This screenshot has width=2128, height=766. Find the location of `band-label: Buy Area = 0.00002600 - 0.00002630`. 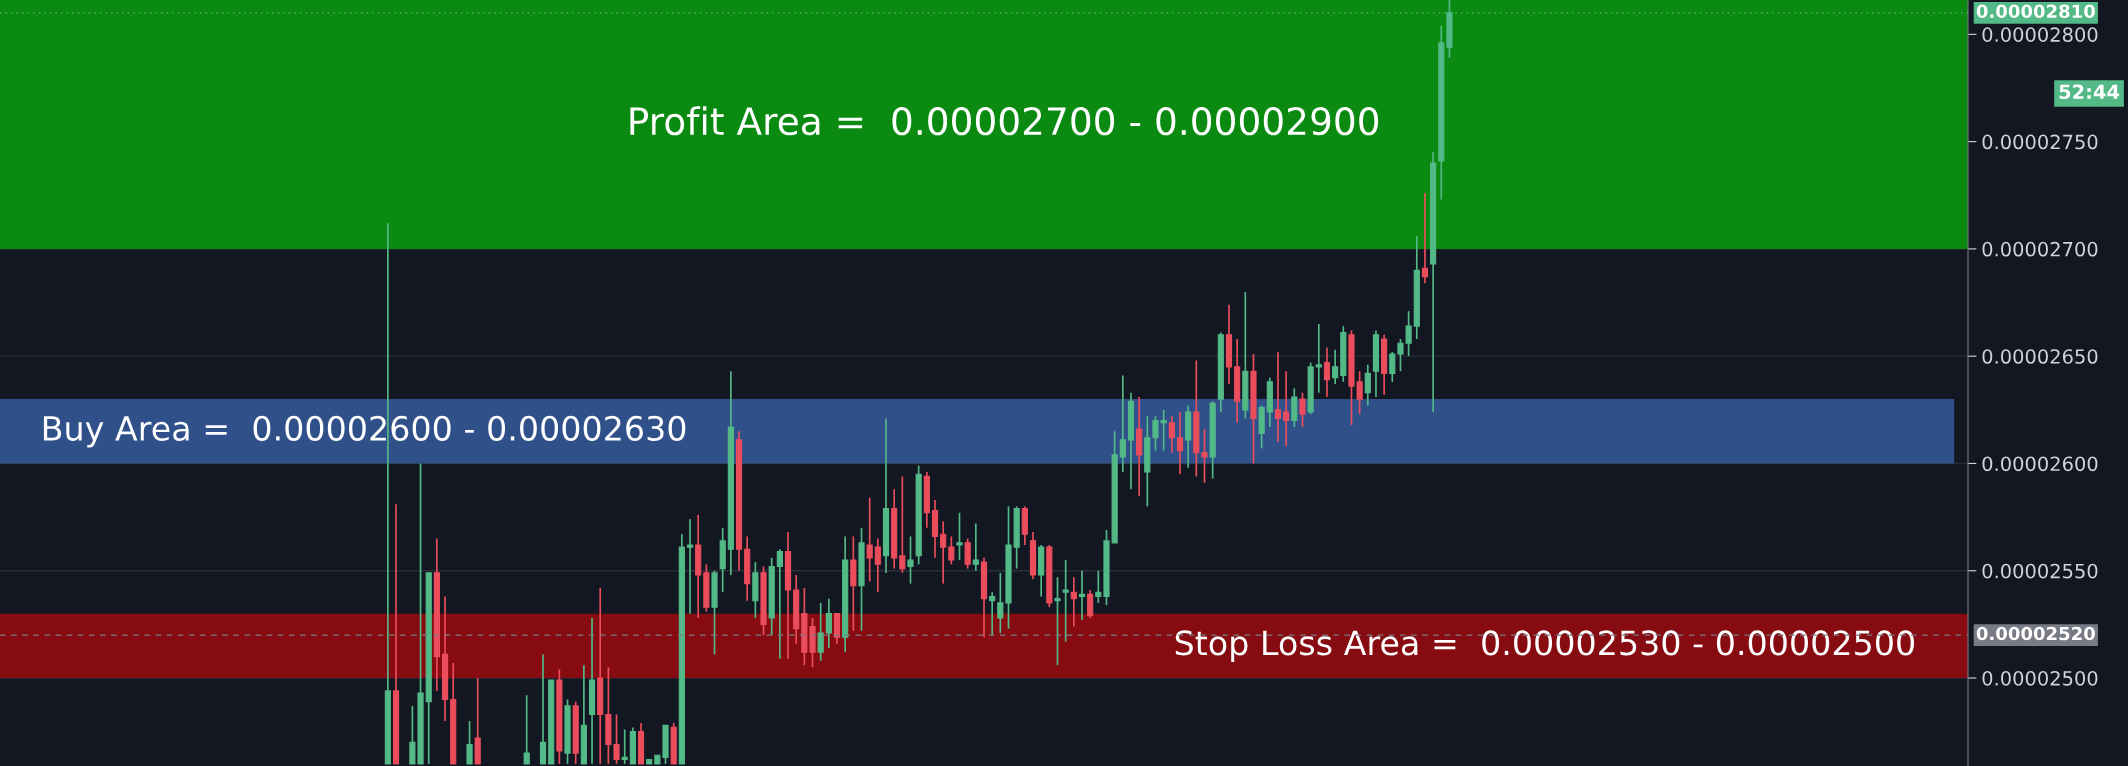

band-label: Buy Area = 0.00002600 - 0.00002630 is located at coordinates (364, 431).